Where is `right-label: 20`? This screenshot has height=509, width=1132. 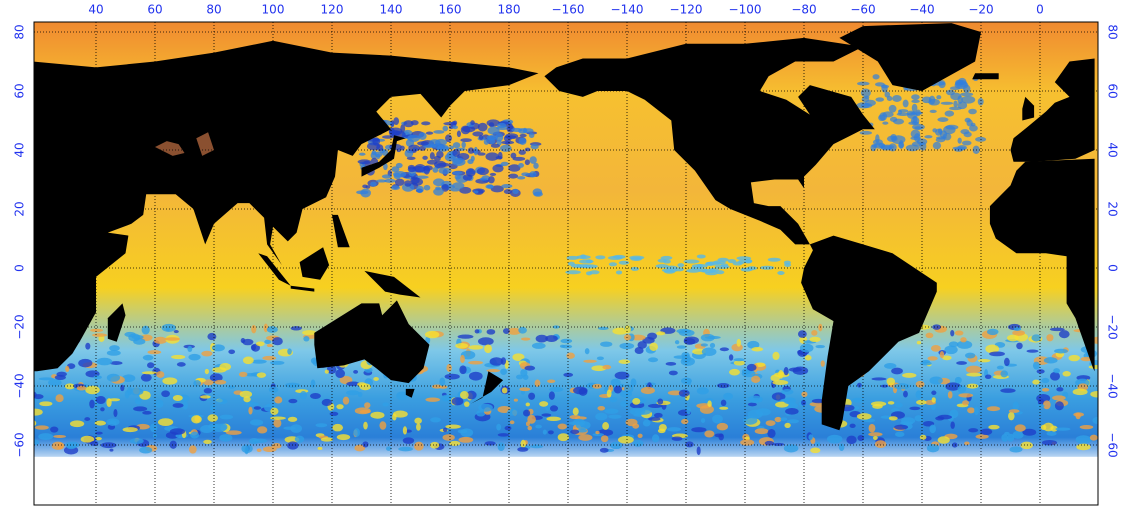 right-label: 20 is located at coordinates (1113, 208).